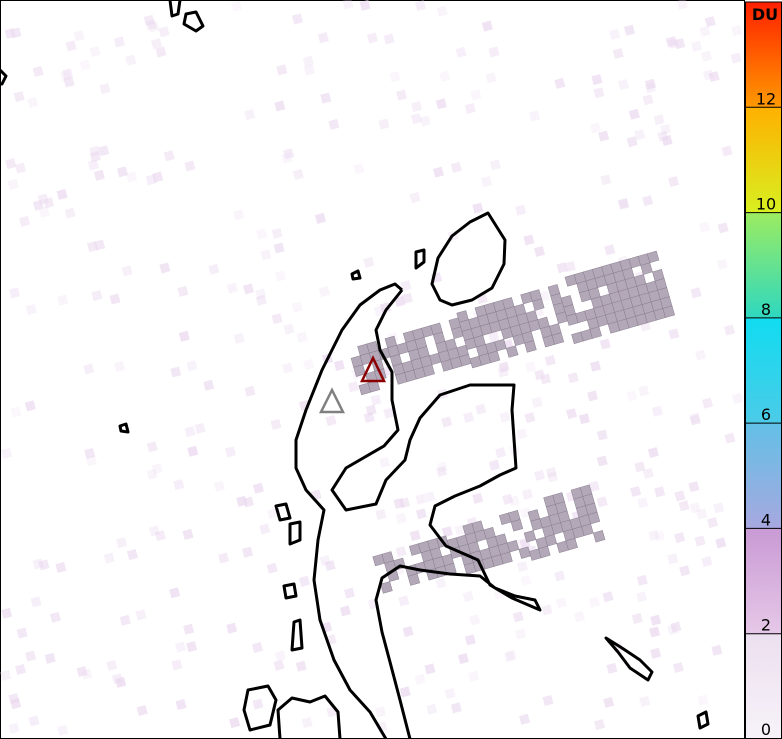  Describe the element at coordinates (766, 729) in the screenshot. I see `colorbar-tick-label: 0` at that location.